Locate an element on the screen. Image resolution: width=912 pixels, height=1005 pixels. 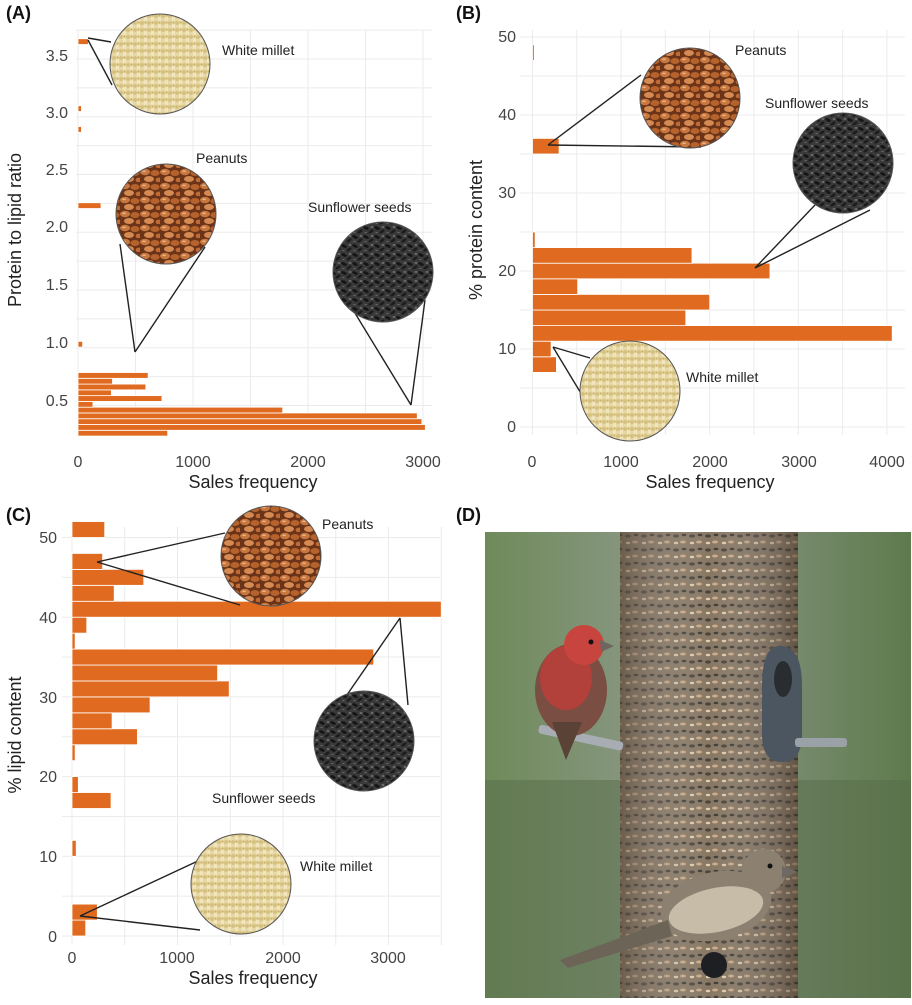
sunflower-seed-photo-icon is located at coordinates (843, 163).